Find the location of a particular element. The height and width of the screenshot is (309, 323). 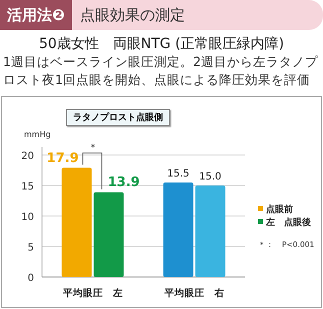

y-axis-title: mmHg is located at coordinates (37, 134).